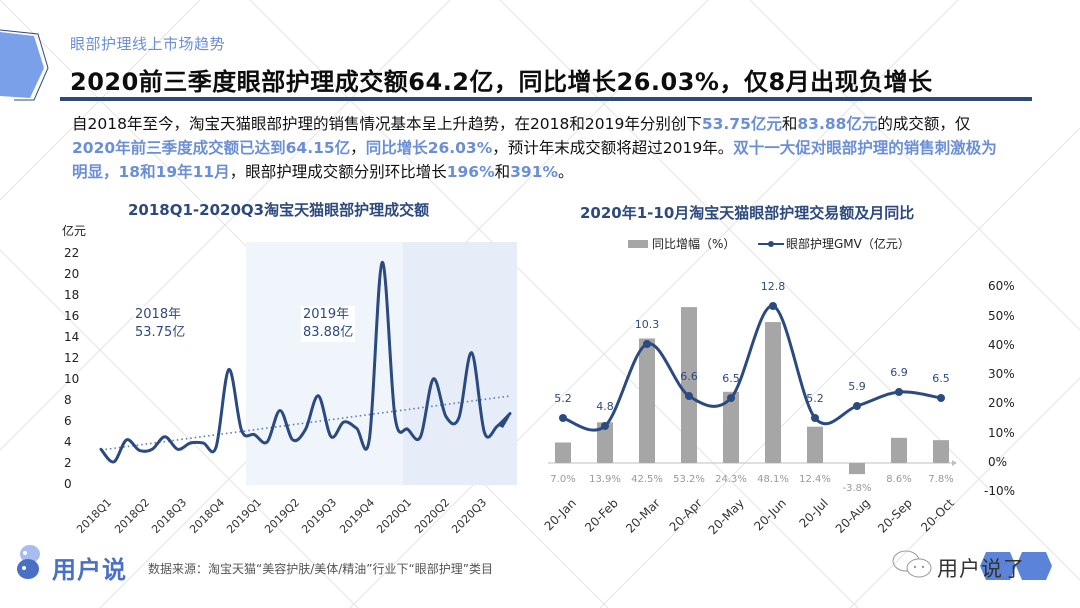  Describe the element at coordinates (1001, 315) in the screenshot. I see `y2-tick-label: 50%` at that location.